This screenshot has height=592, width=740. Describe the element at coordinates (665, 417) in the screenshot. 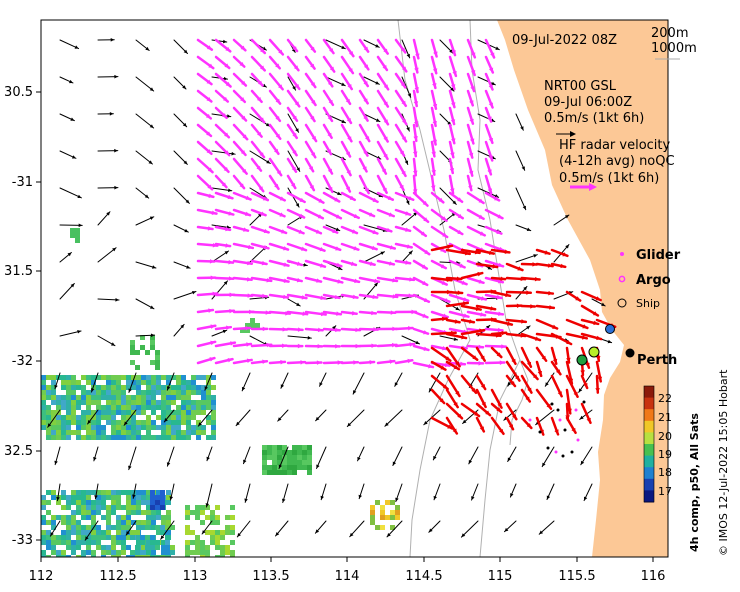

I see `colorbar-tick-label: 21` at that location.